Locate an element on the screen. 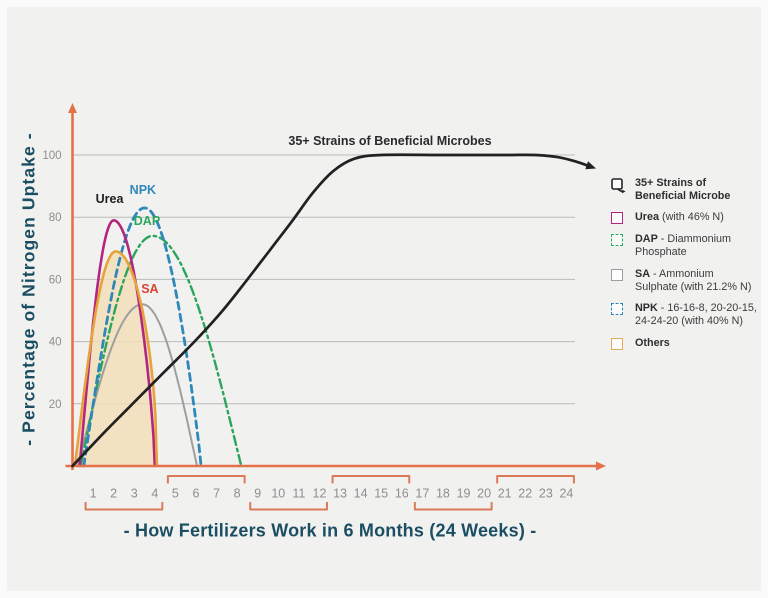 This screenshot has width=768, height=598. npk-curve is located at coordinates (142, 337).